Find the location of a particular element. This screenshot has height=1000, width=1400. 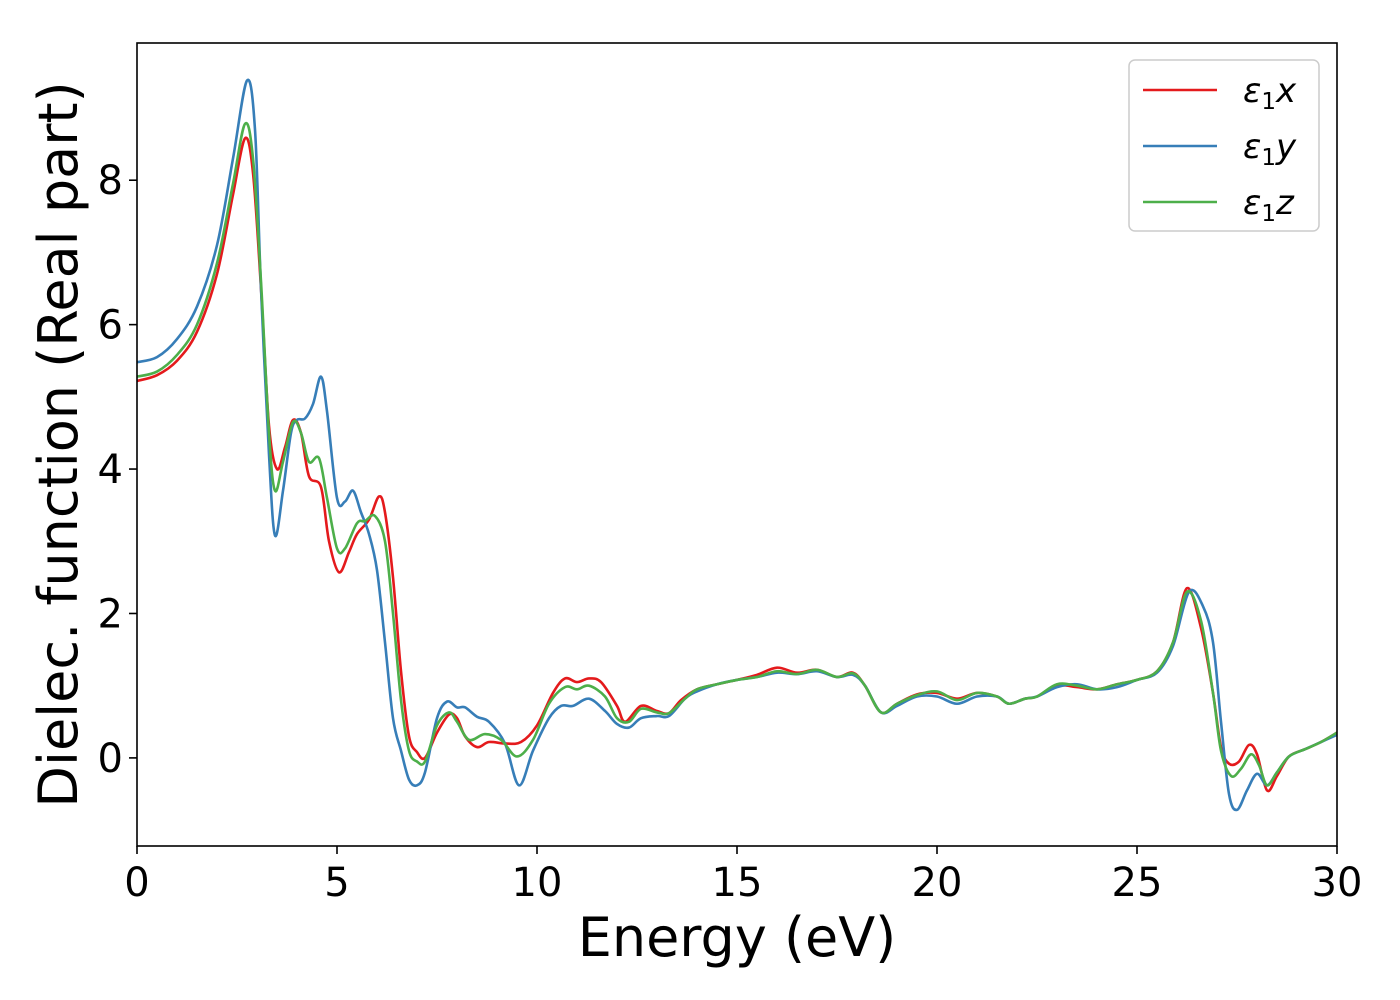

y-tick-label: 6 is located at coordinates (110, 326).